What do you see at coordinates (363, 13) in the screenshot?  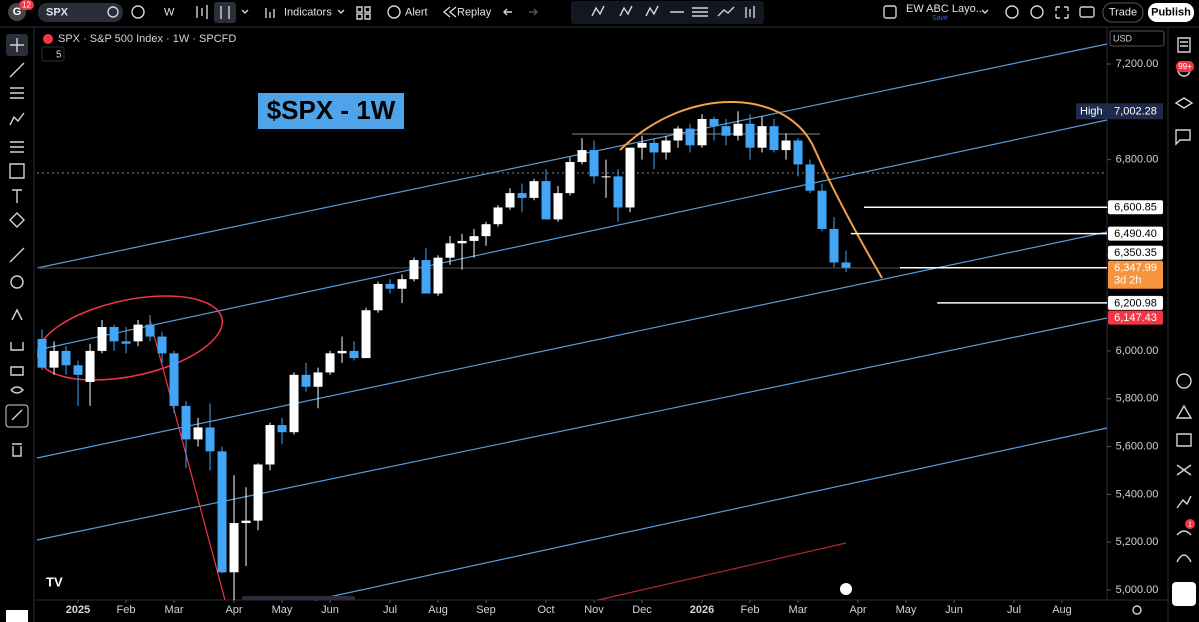 I see `templates-icon` at bounding box center [363, 13].